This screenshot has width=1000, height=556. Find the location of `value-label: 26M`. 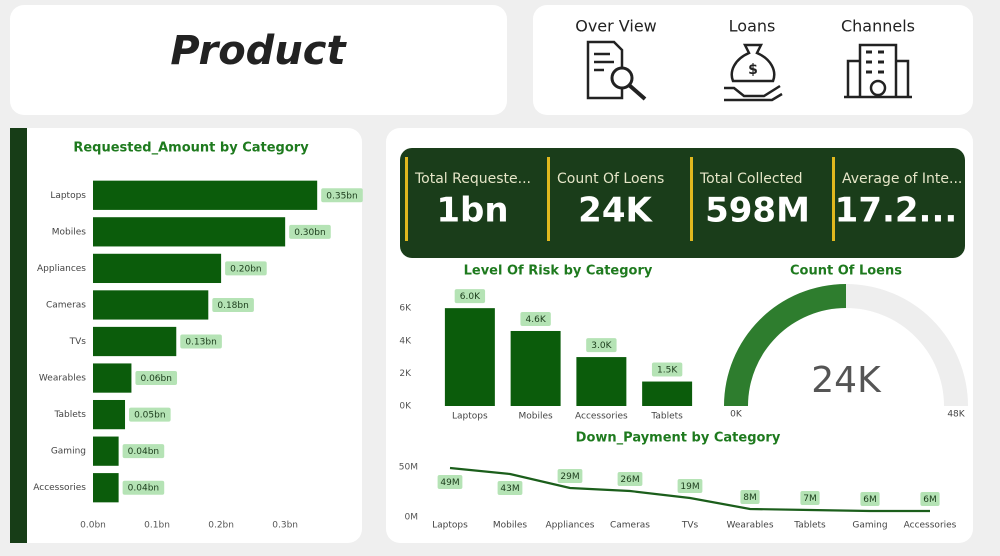

value-label: 26M is located at coordinates (629, 480).